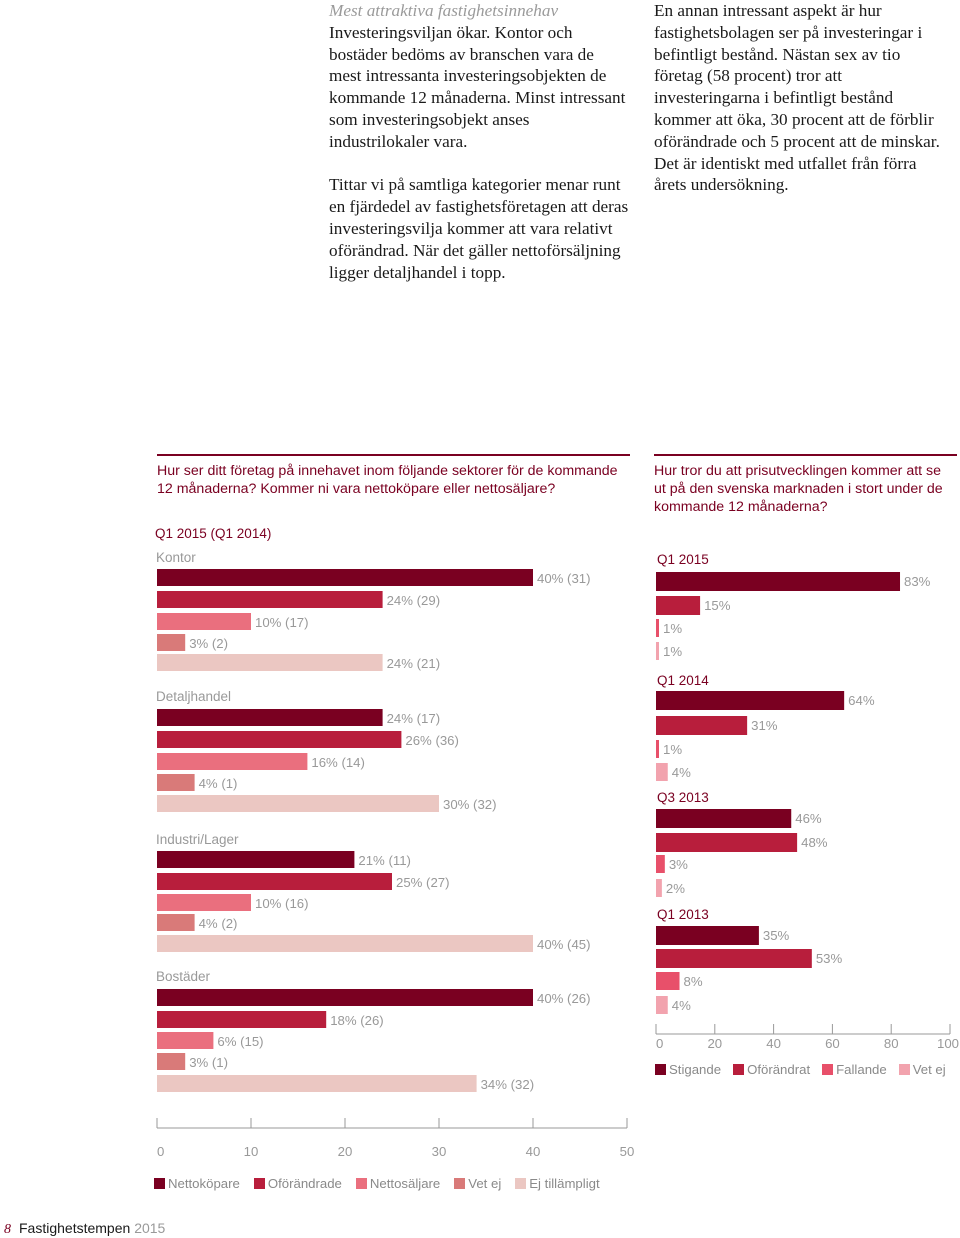 The image size is (960, 1238). What do you see at coordinates (764, 725) in the screenshot?
I see `data-label: 31%` at bounding box center [764, 725].